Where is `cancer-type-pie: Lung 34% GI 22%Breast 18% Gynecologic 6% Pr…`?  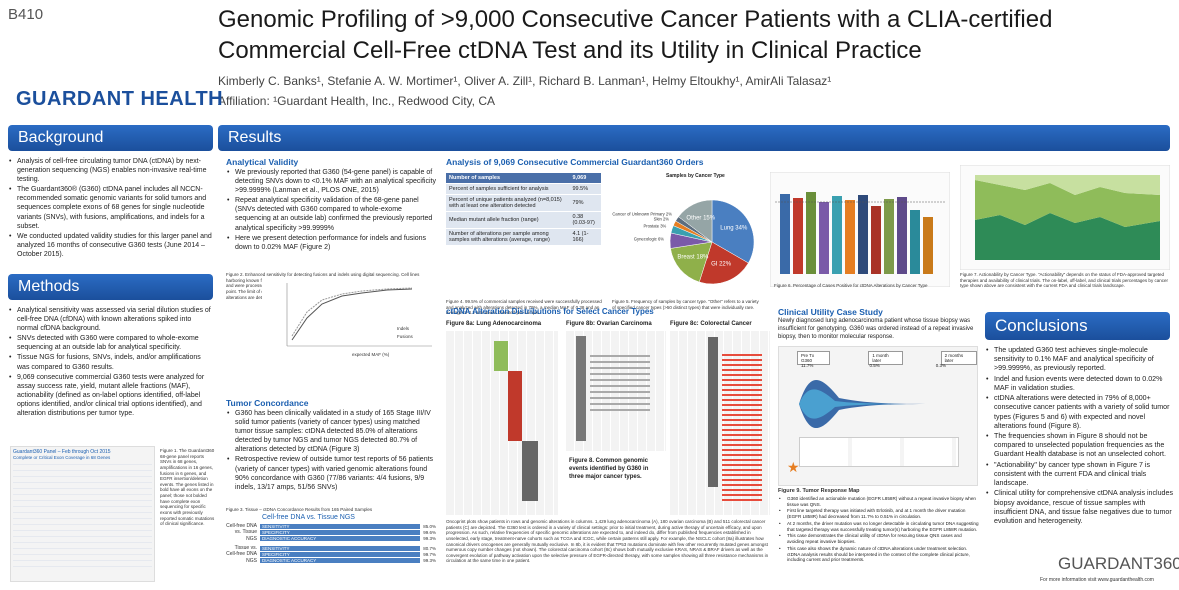
cancer-type-pie: Lung 34% GI 22%Breast 18% Gynecologic 6% Pr… is located at coordinates (683, 242).